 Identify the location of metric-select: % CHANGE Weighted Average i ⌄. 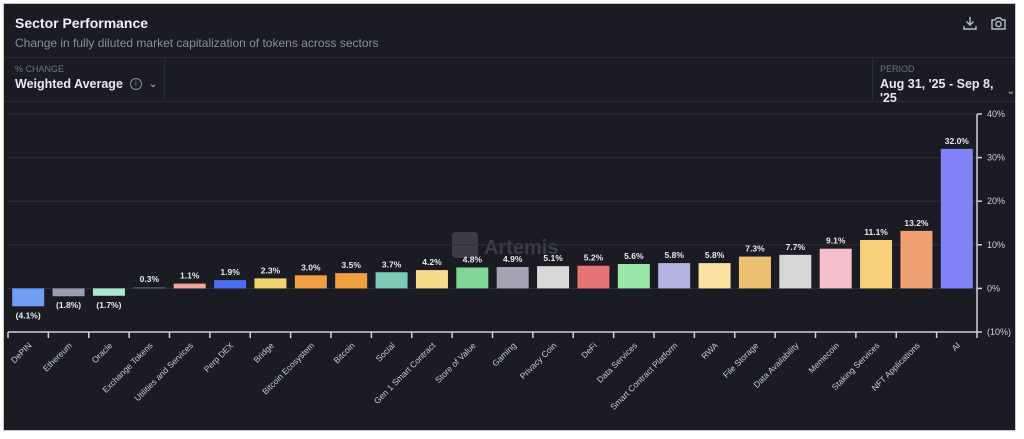
(86, 77).